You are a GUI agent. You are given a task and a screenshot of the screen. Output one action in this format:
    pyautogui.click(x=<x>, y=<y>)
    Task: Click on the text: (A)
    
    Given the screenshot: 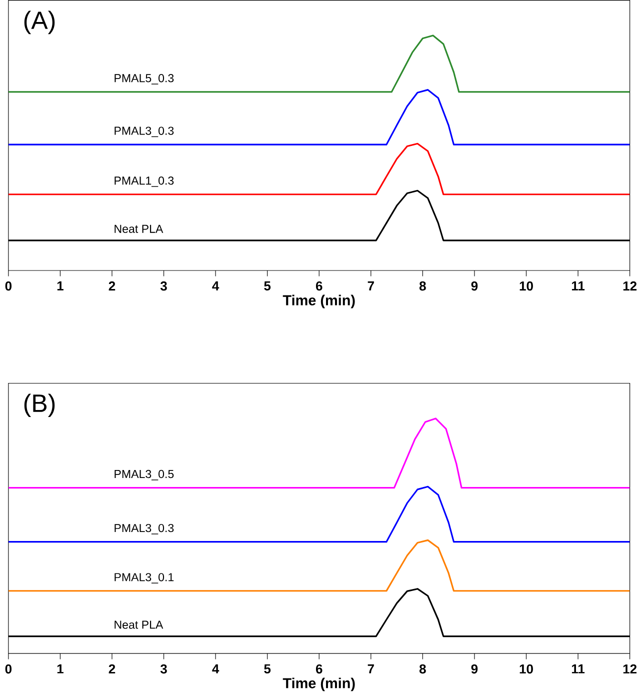 What is the action you would take?
    pyautogui.click(x=39, y=22)
    